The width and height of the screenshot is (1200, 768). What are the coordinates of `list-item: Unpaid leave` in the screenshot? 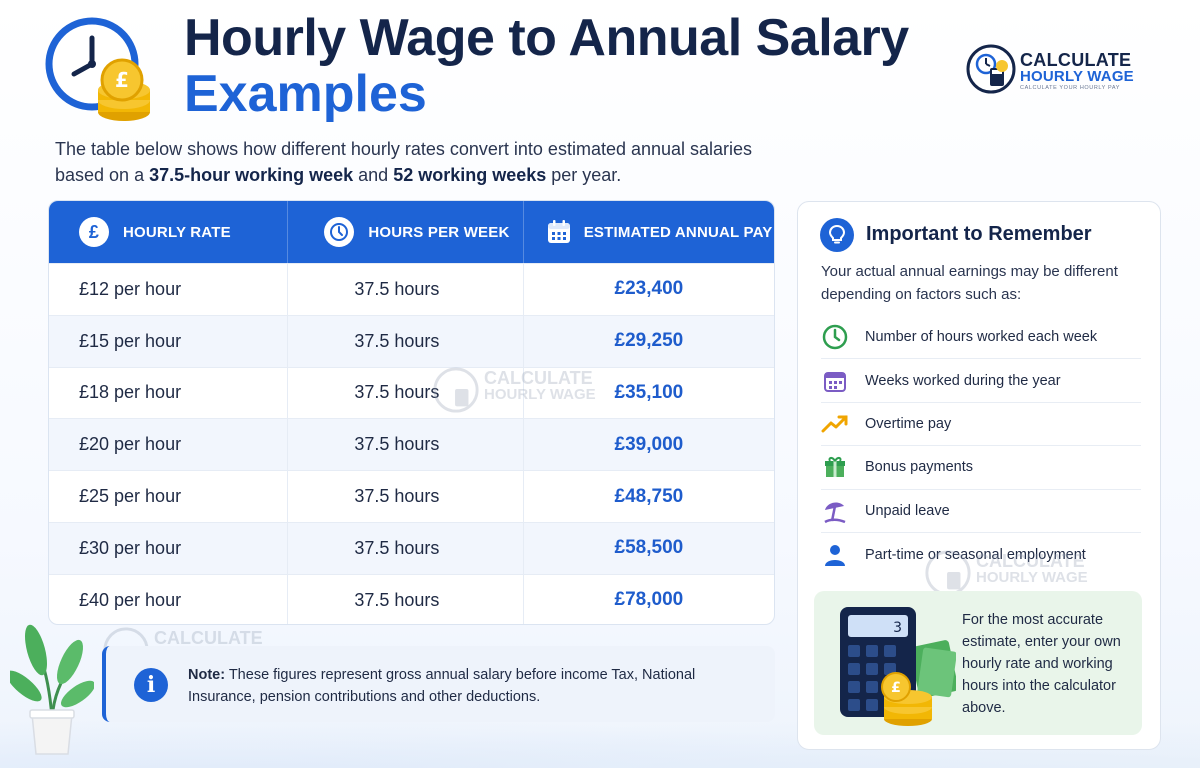 It's located at (981, 511).